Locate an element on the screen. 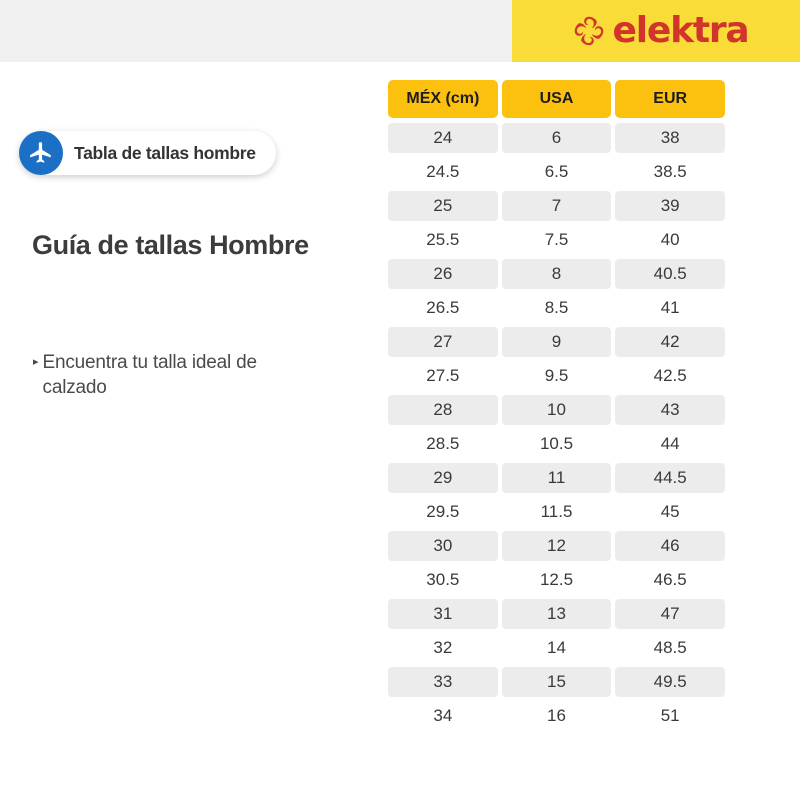 The width and height of the screenshot is (800, 800). brand-banner: elektra is located at coordinates (656, 31).